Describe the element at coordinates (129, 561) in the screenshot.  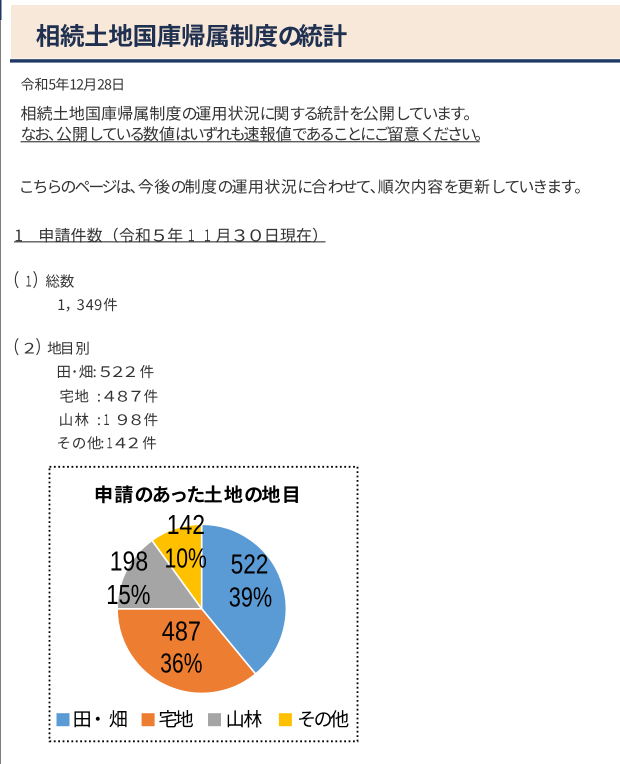
I see `svg-text: 198` at that location.